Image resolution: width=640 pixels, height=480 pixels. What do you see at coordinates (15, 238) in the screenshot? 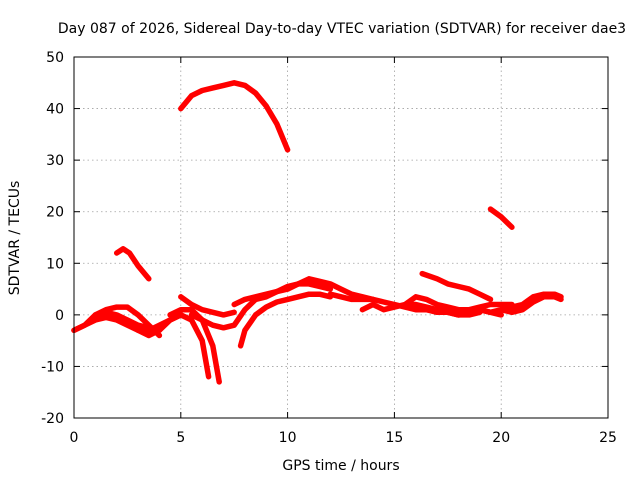
I see `y-axis-label: SDTVAR / TECUs` at bounding box center [15, 238].